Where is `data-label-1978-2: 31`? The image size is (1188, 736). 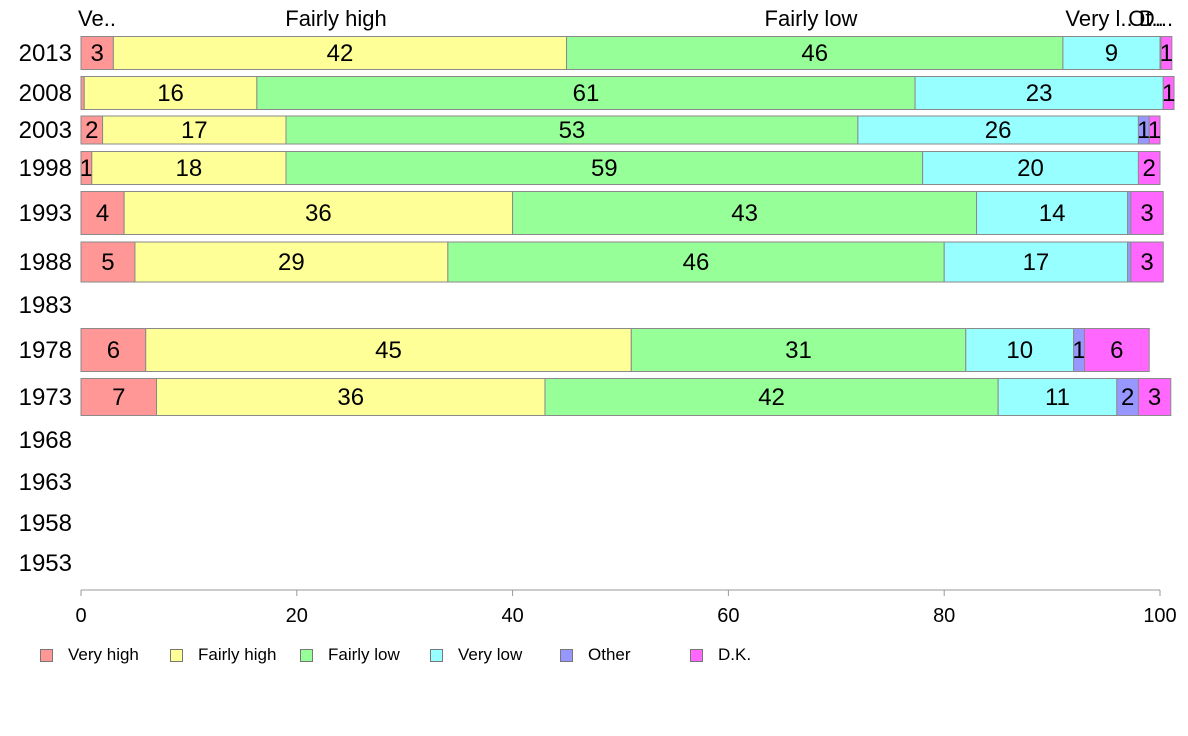
data-label-1978-2: 31 is located at coordinates (798, 350).